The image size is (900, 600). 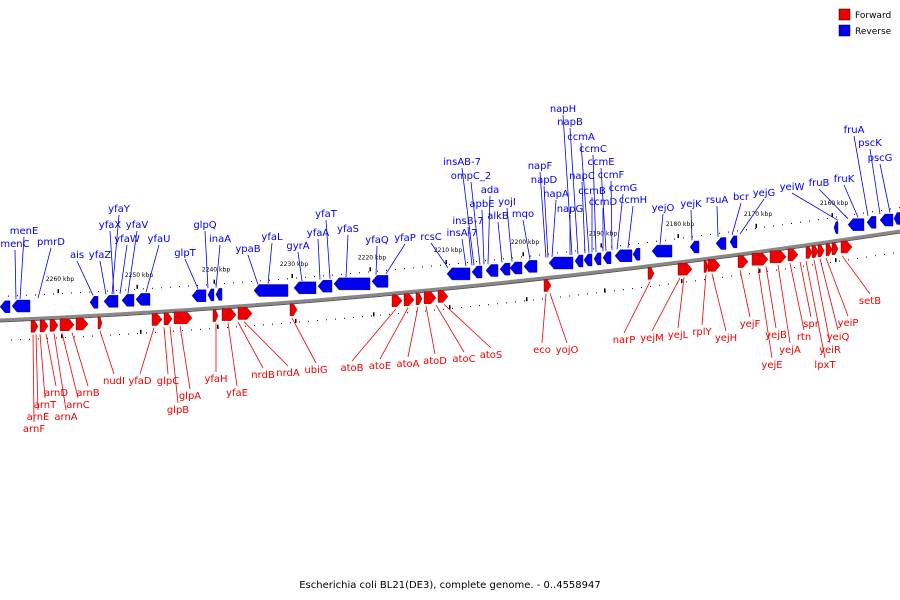 I want to click on gene-label-ccmc: ccmC, so click(x=593, y=149).